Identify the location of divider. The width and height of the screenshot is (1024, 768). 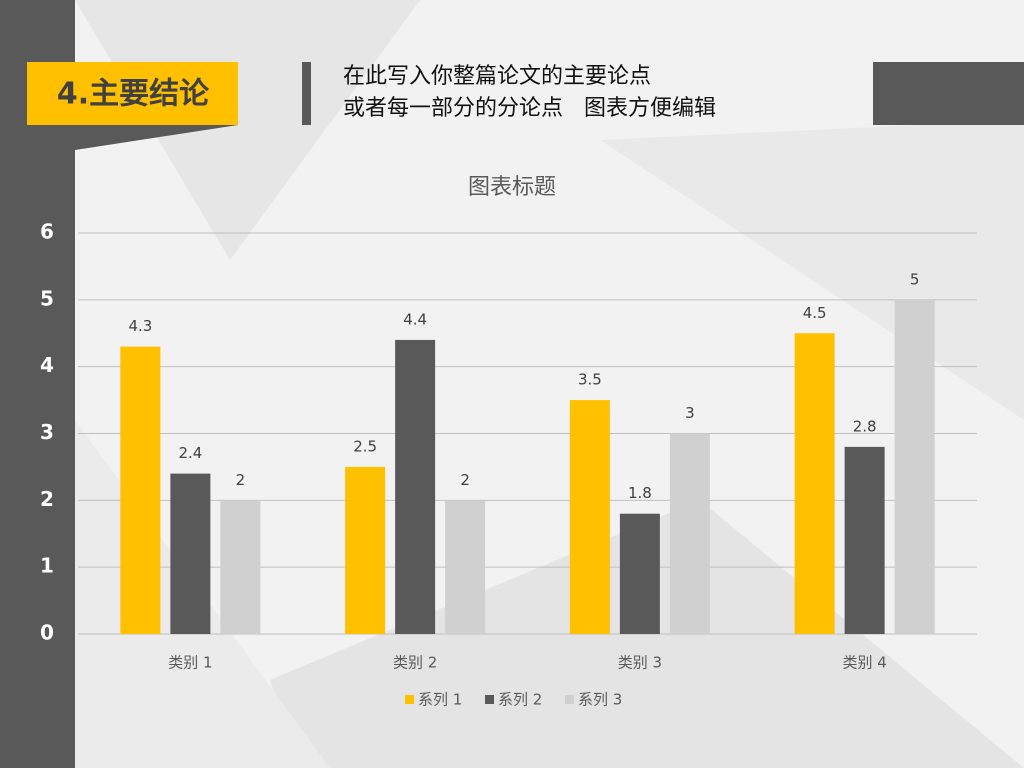
(306, 93).